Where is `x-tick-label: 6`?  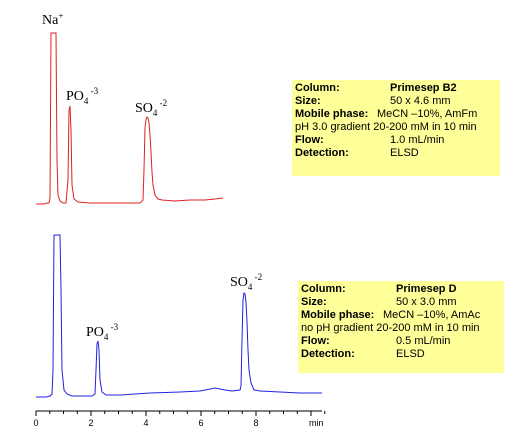 x-tick-label: 6 is located at coordinates (200, 423).